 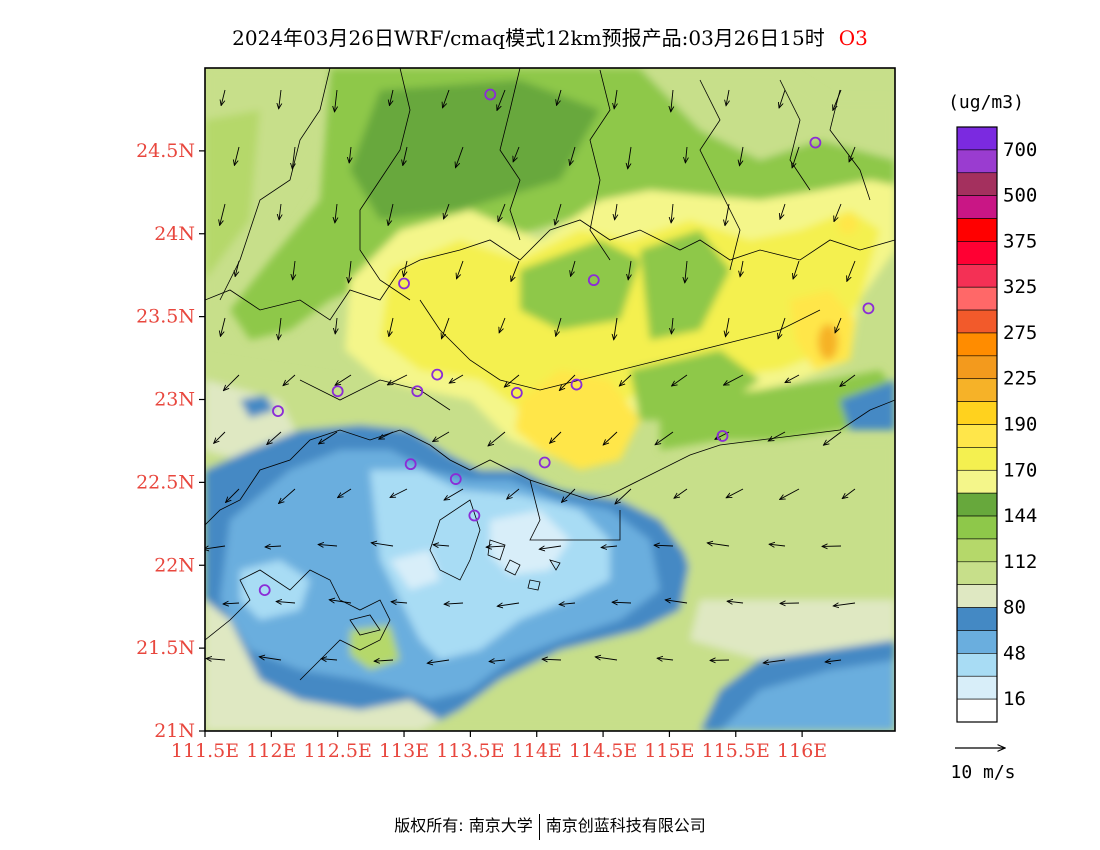 I want to click on colorbar-label: 325, so click(x=1020, y=287).